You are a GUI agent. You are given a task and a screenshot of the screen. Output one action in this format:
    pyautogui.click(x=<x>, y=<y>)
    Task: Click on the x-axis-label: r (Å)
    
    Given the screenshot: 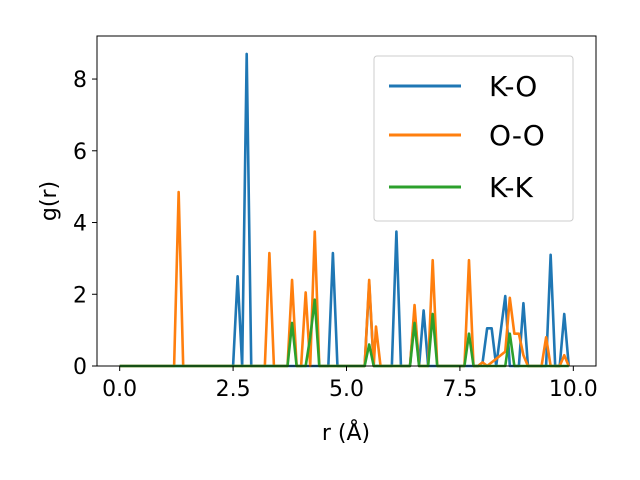 What is the action you would take?
    pyautogui.click(x=346, y=432)
    